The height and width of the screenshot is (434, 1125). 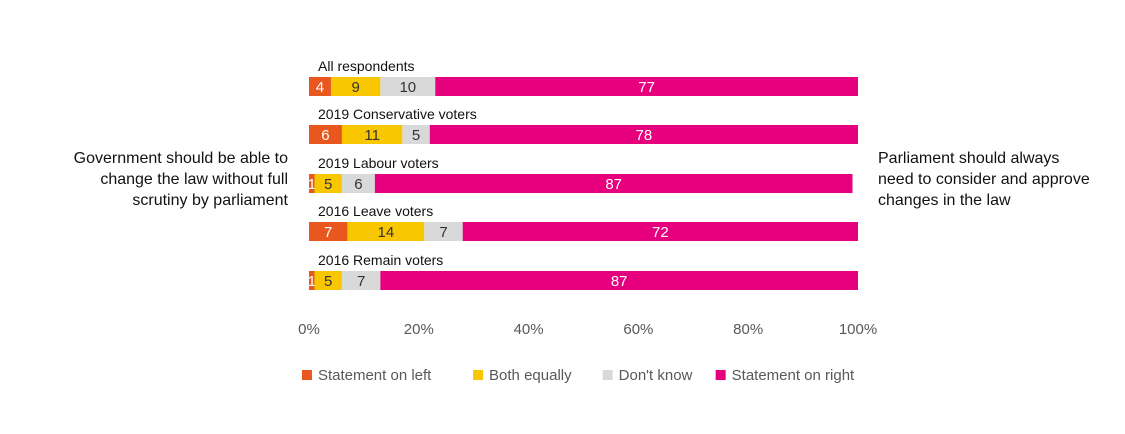 I want to click on legend-label: Statement on left, so click(x=375, y=375).